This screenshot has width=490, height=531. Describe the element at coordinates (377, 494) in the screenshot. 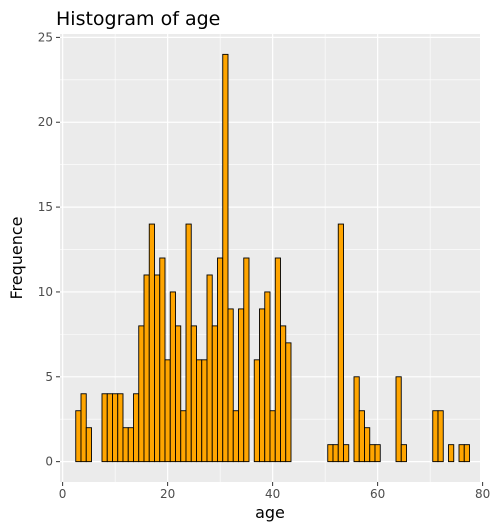

I see `x-tick-label: 60` at that location.